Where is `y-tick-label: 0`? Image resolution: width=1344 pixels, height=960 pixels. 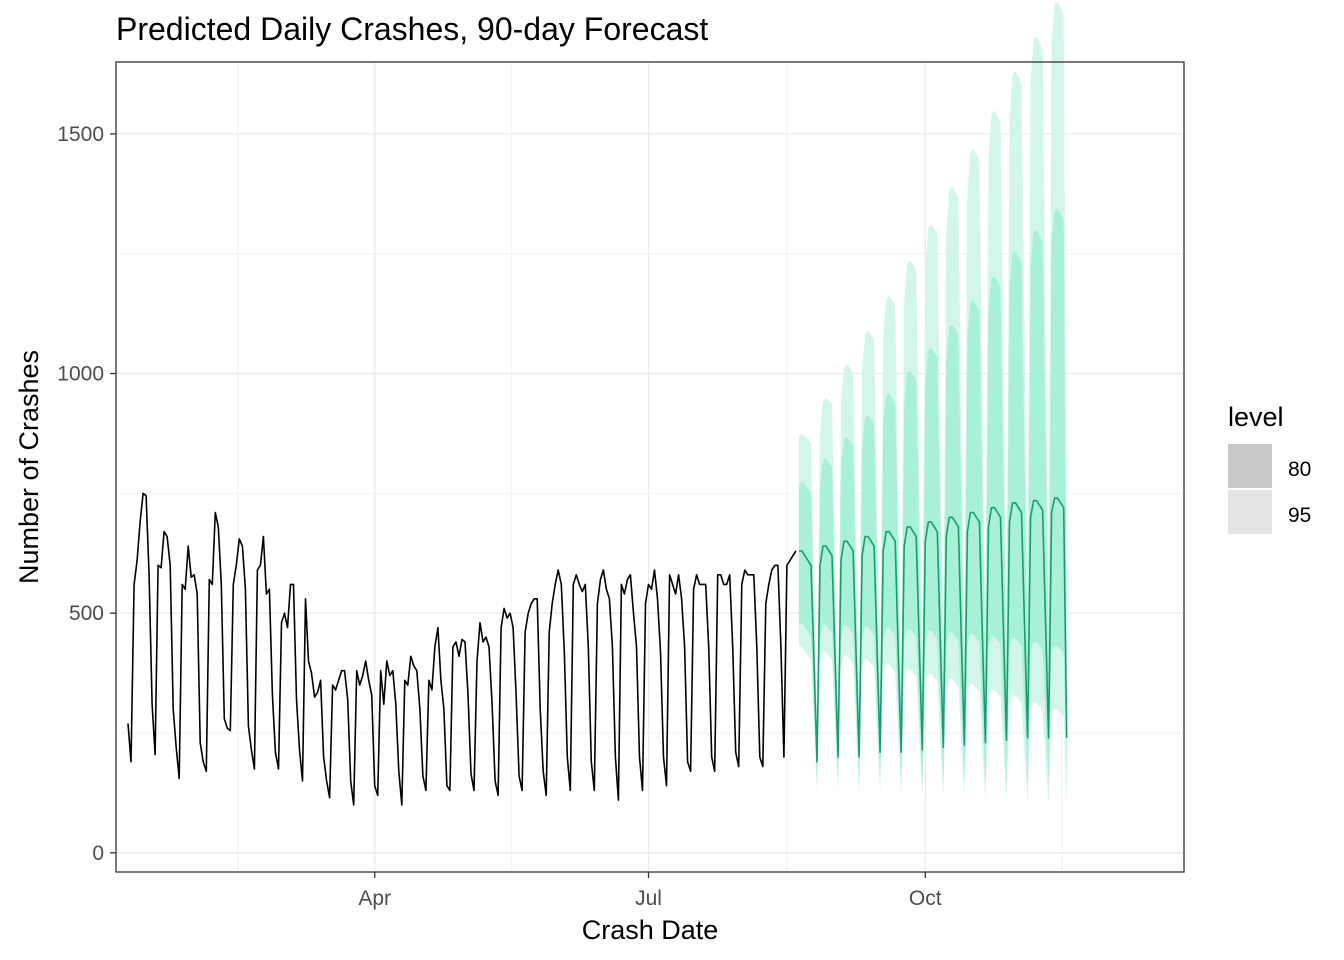
y-tick-label: 0 is located at coordinates (98, 853).